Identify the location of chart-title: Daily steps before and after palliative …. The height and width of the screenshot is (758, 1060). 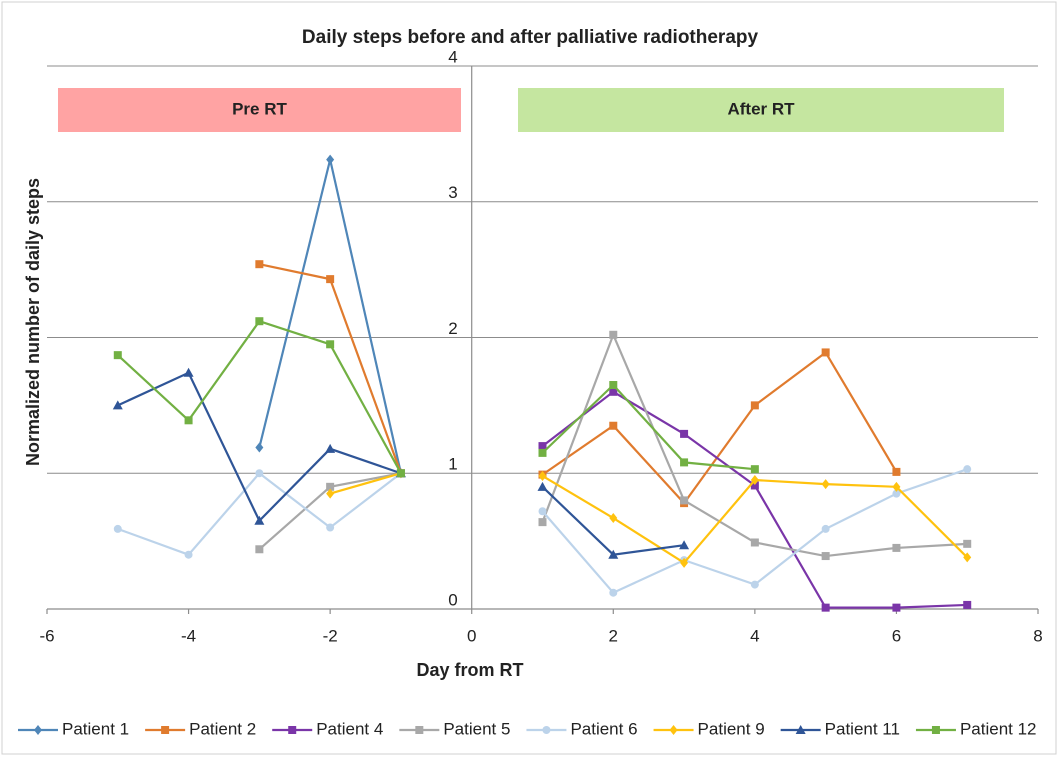
(530, 37).